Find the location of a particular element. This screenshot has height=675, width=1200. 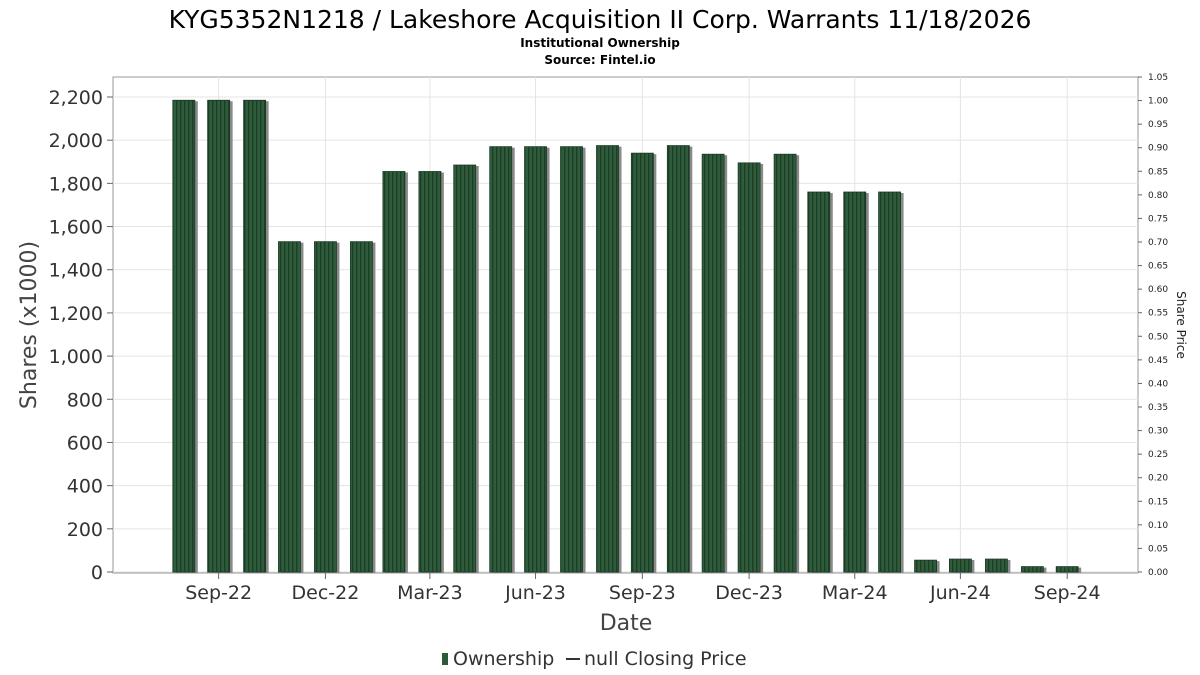

legend-price-label: null Closing Price is located at coordinates (665, 659).